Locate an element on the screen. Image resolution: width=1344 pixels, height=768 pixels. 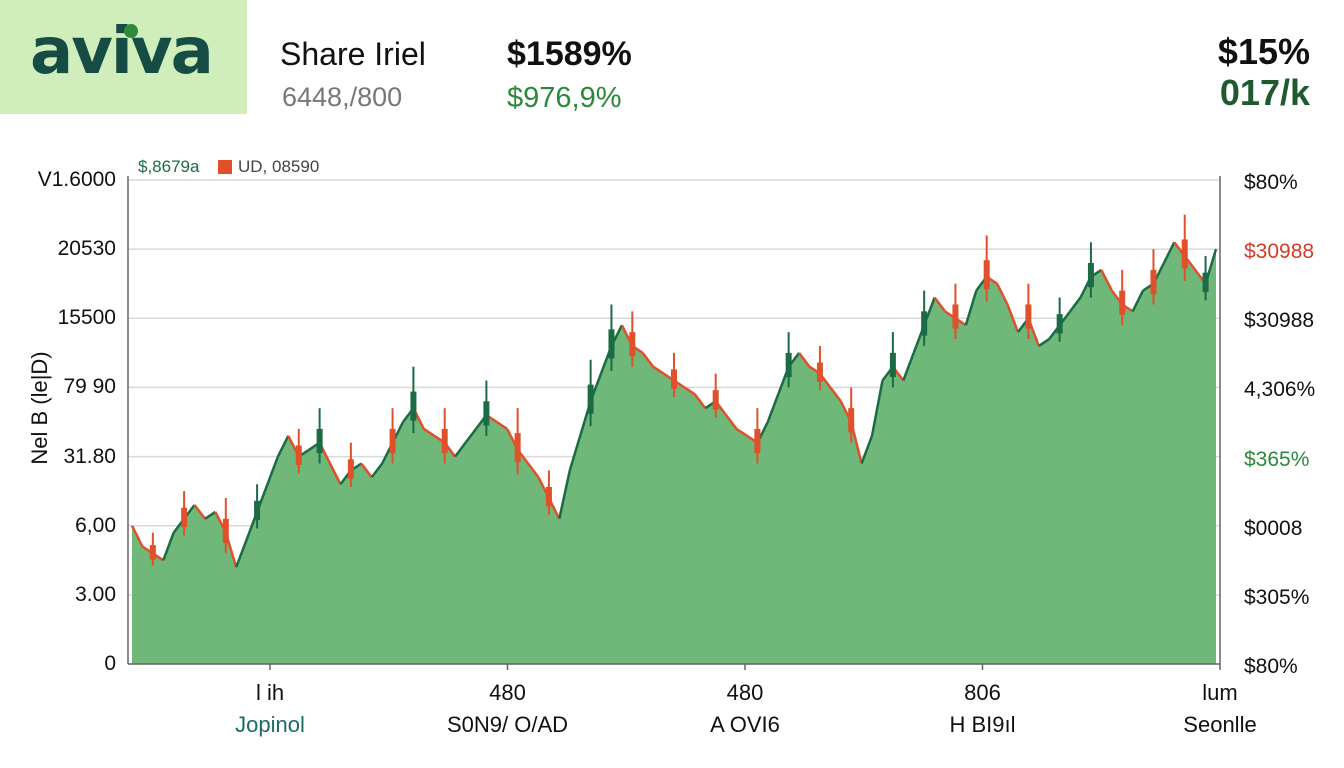
legend-entry: UD, 08590 is located at coordinates (279, 166).